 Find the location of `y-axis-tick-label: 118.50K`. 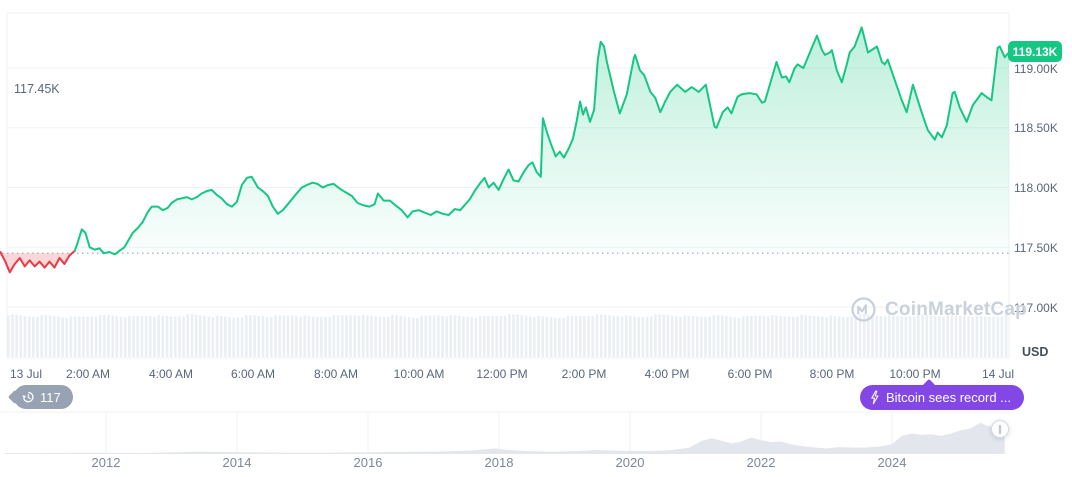

y-axis-tick-label: 118.50K is located at coordinates (1036, 128).